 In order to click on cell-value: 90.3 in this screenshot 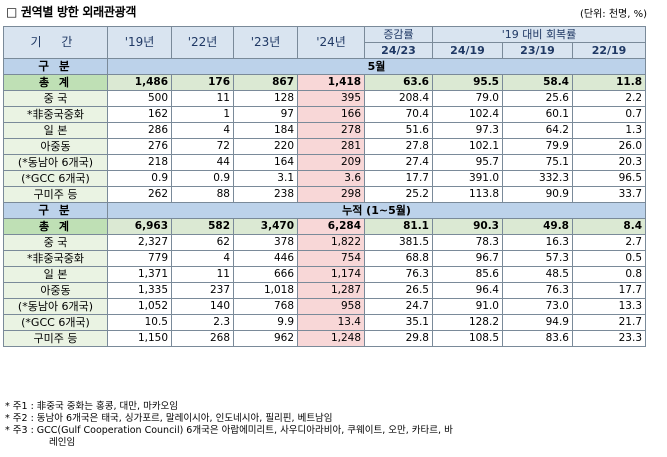, I will do `click(467, 226)`.